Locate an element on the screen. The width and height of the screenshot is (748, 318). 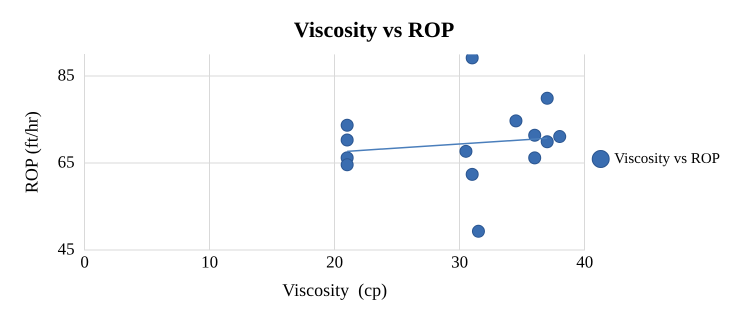
legend-label: Viscosity vs ROP is located at coordinates (667, 158).